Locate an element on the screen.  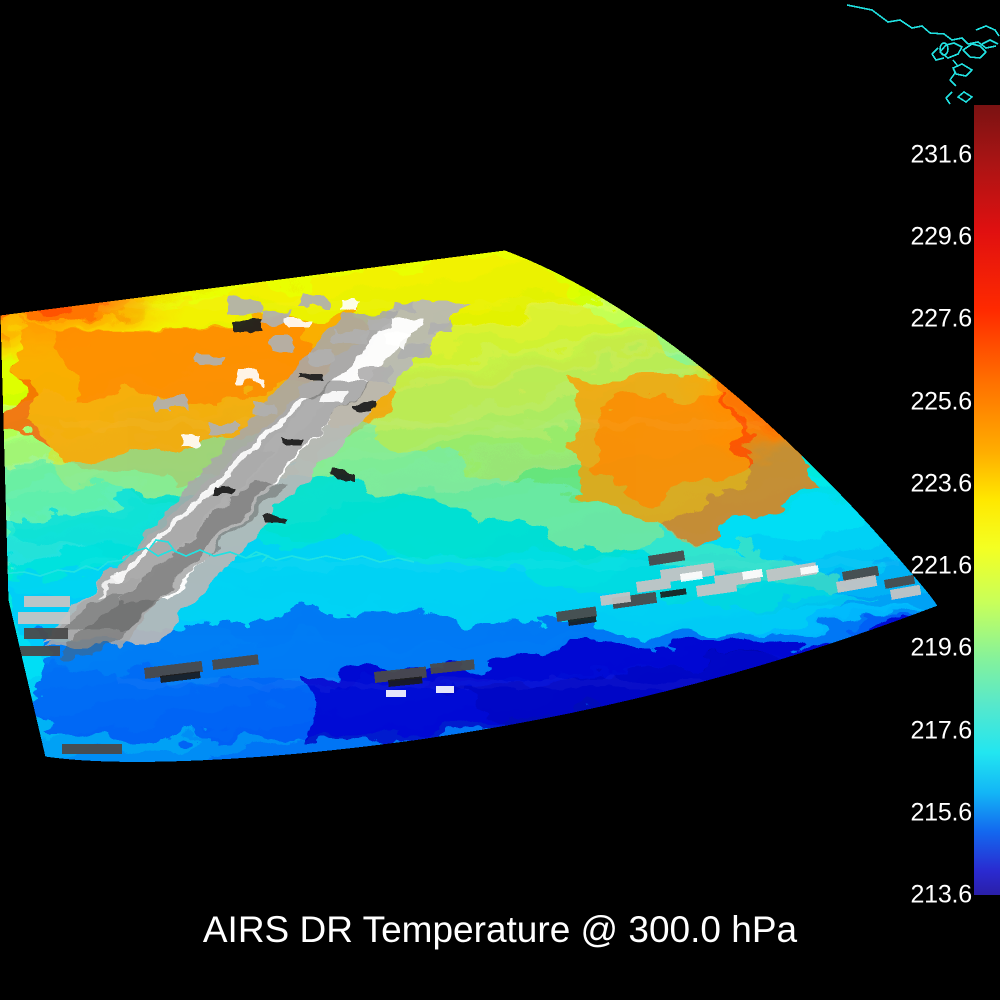
page-title: AIRS DR Temperature @ 300.0 hPa is located at coordinates (500, 929).